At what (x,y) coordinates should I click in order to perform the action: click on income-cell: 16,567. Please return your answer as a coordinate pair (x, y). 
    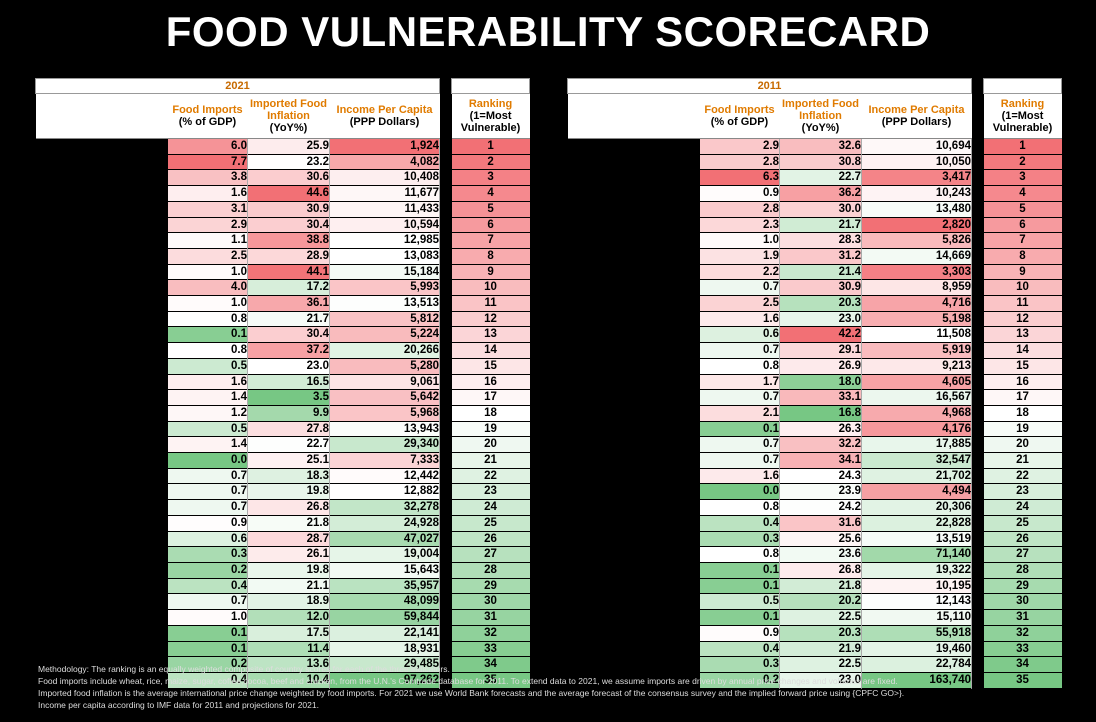
    Looking at the image, I should click on (916, 397).